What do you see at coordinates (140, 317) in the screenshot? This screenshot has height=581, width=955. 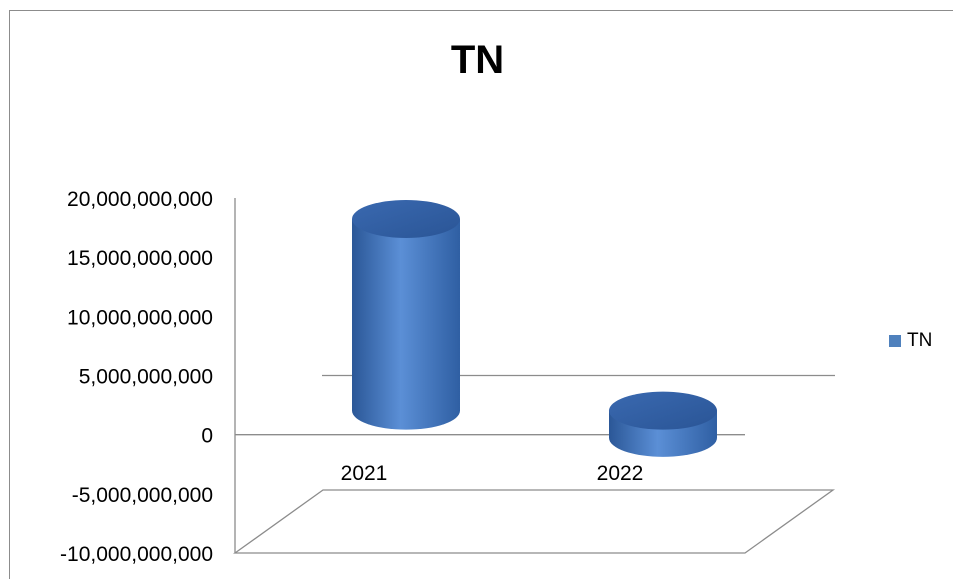 I see `y-tick-label: 10,000,000,000` at bounding box center [140, 317].